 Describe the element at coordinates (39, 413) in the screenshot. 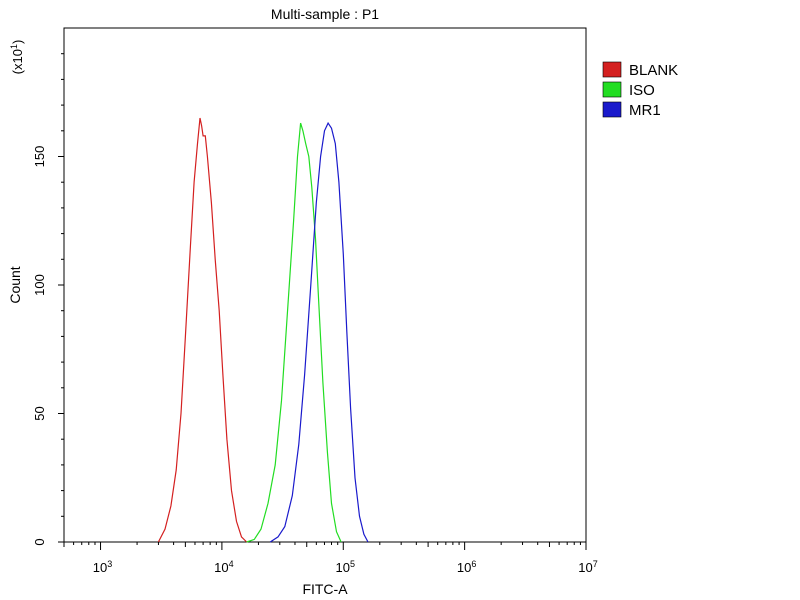

I see `y-tick-label: 50` at that location.